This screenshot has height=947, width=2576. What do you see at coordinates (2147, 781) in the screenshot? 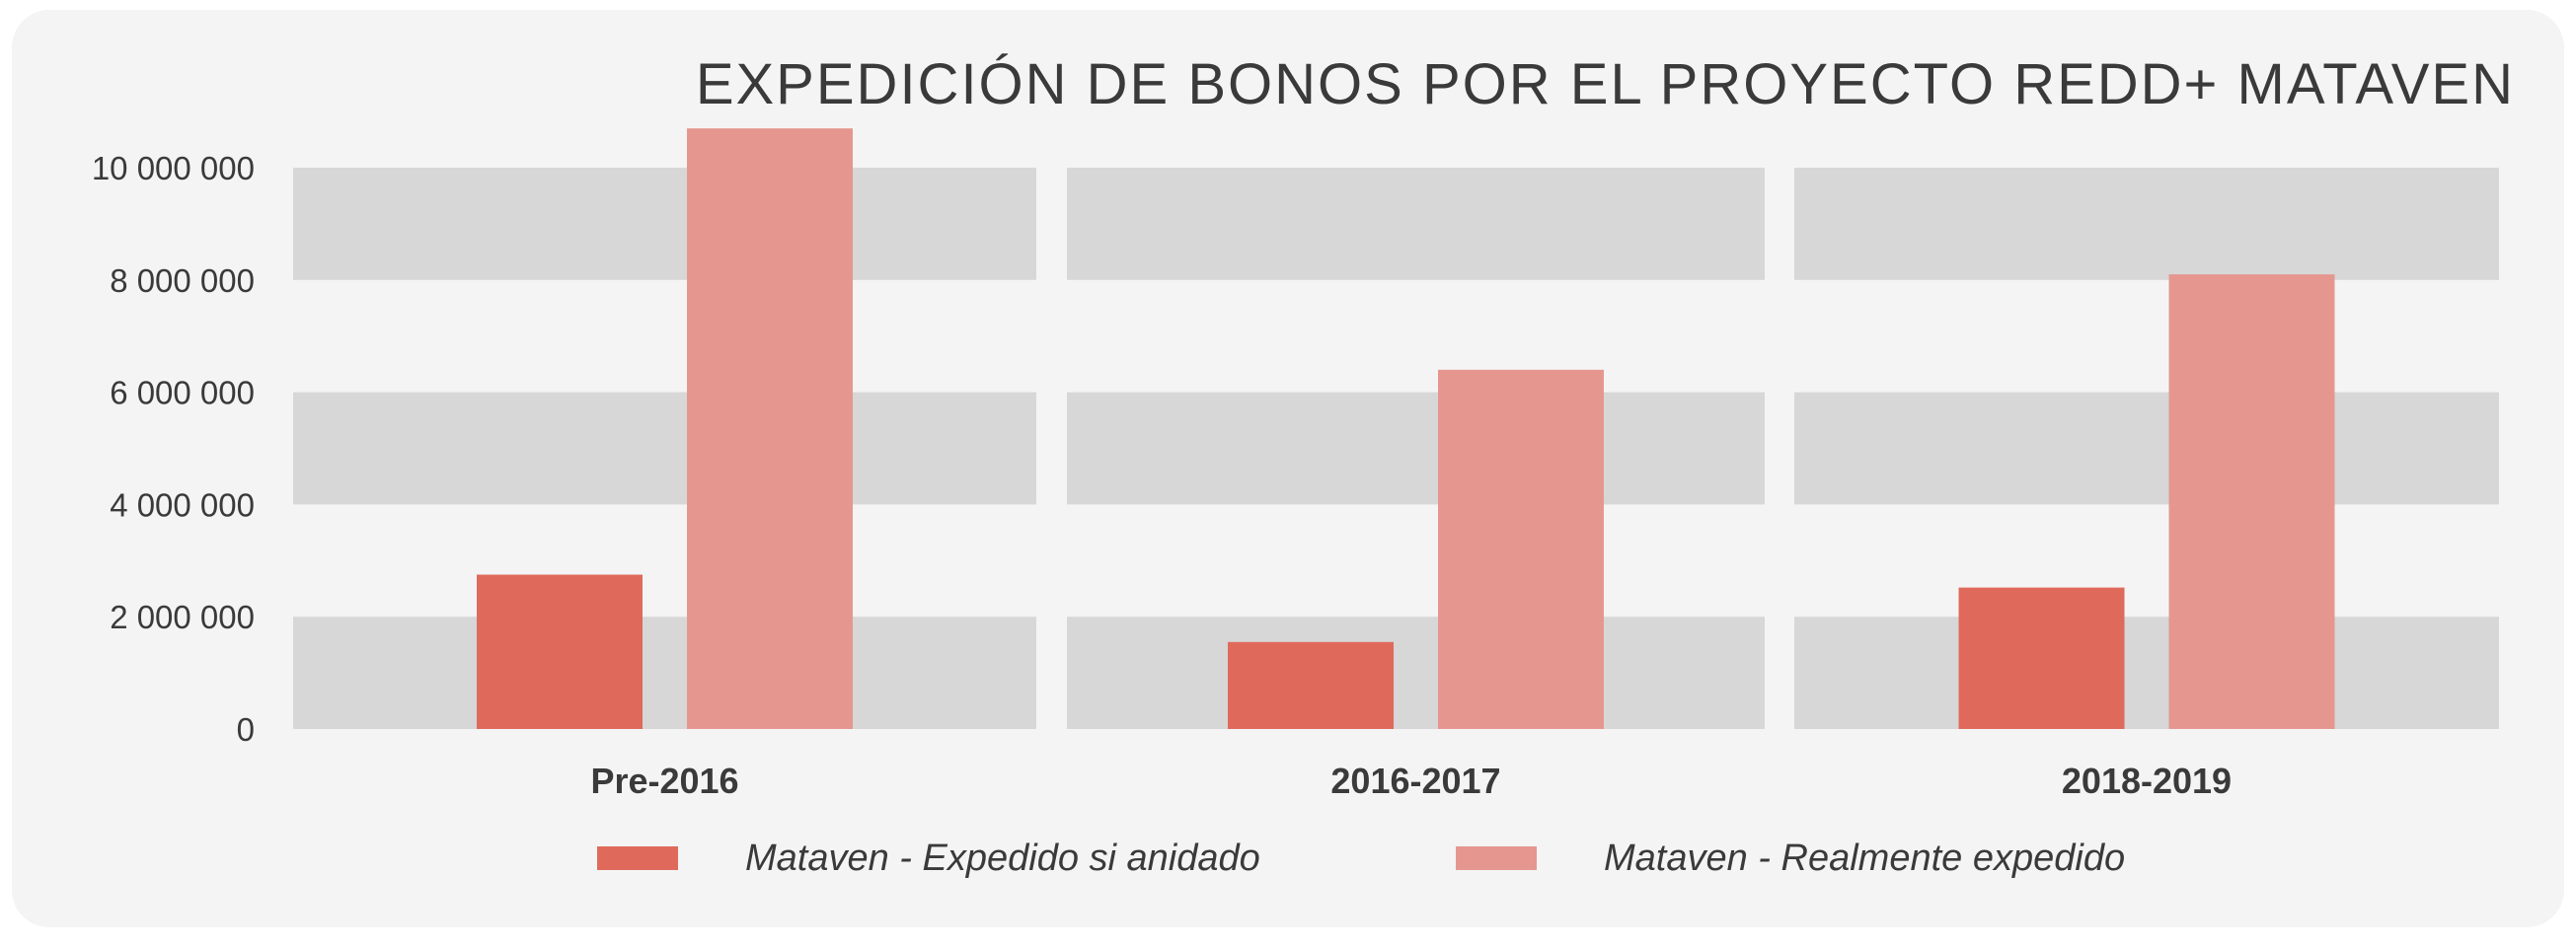
I see `x-category-label: 2018-2019` at bounding box center [2147, 781].